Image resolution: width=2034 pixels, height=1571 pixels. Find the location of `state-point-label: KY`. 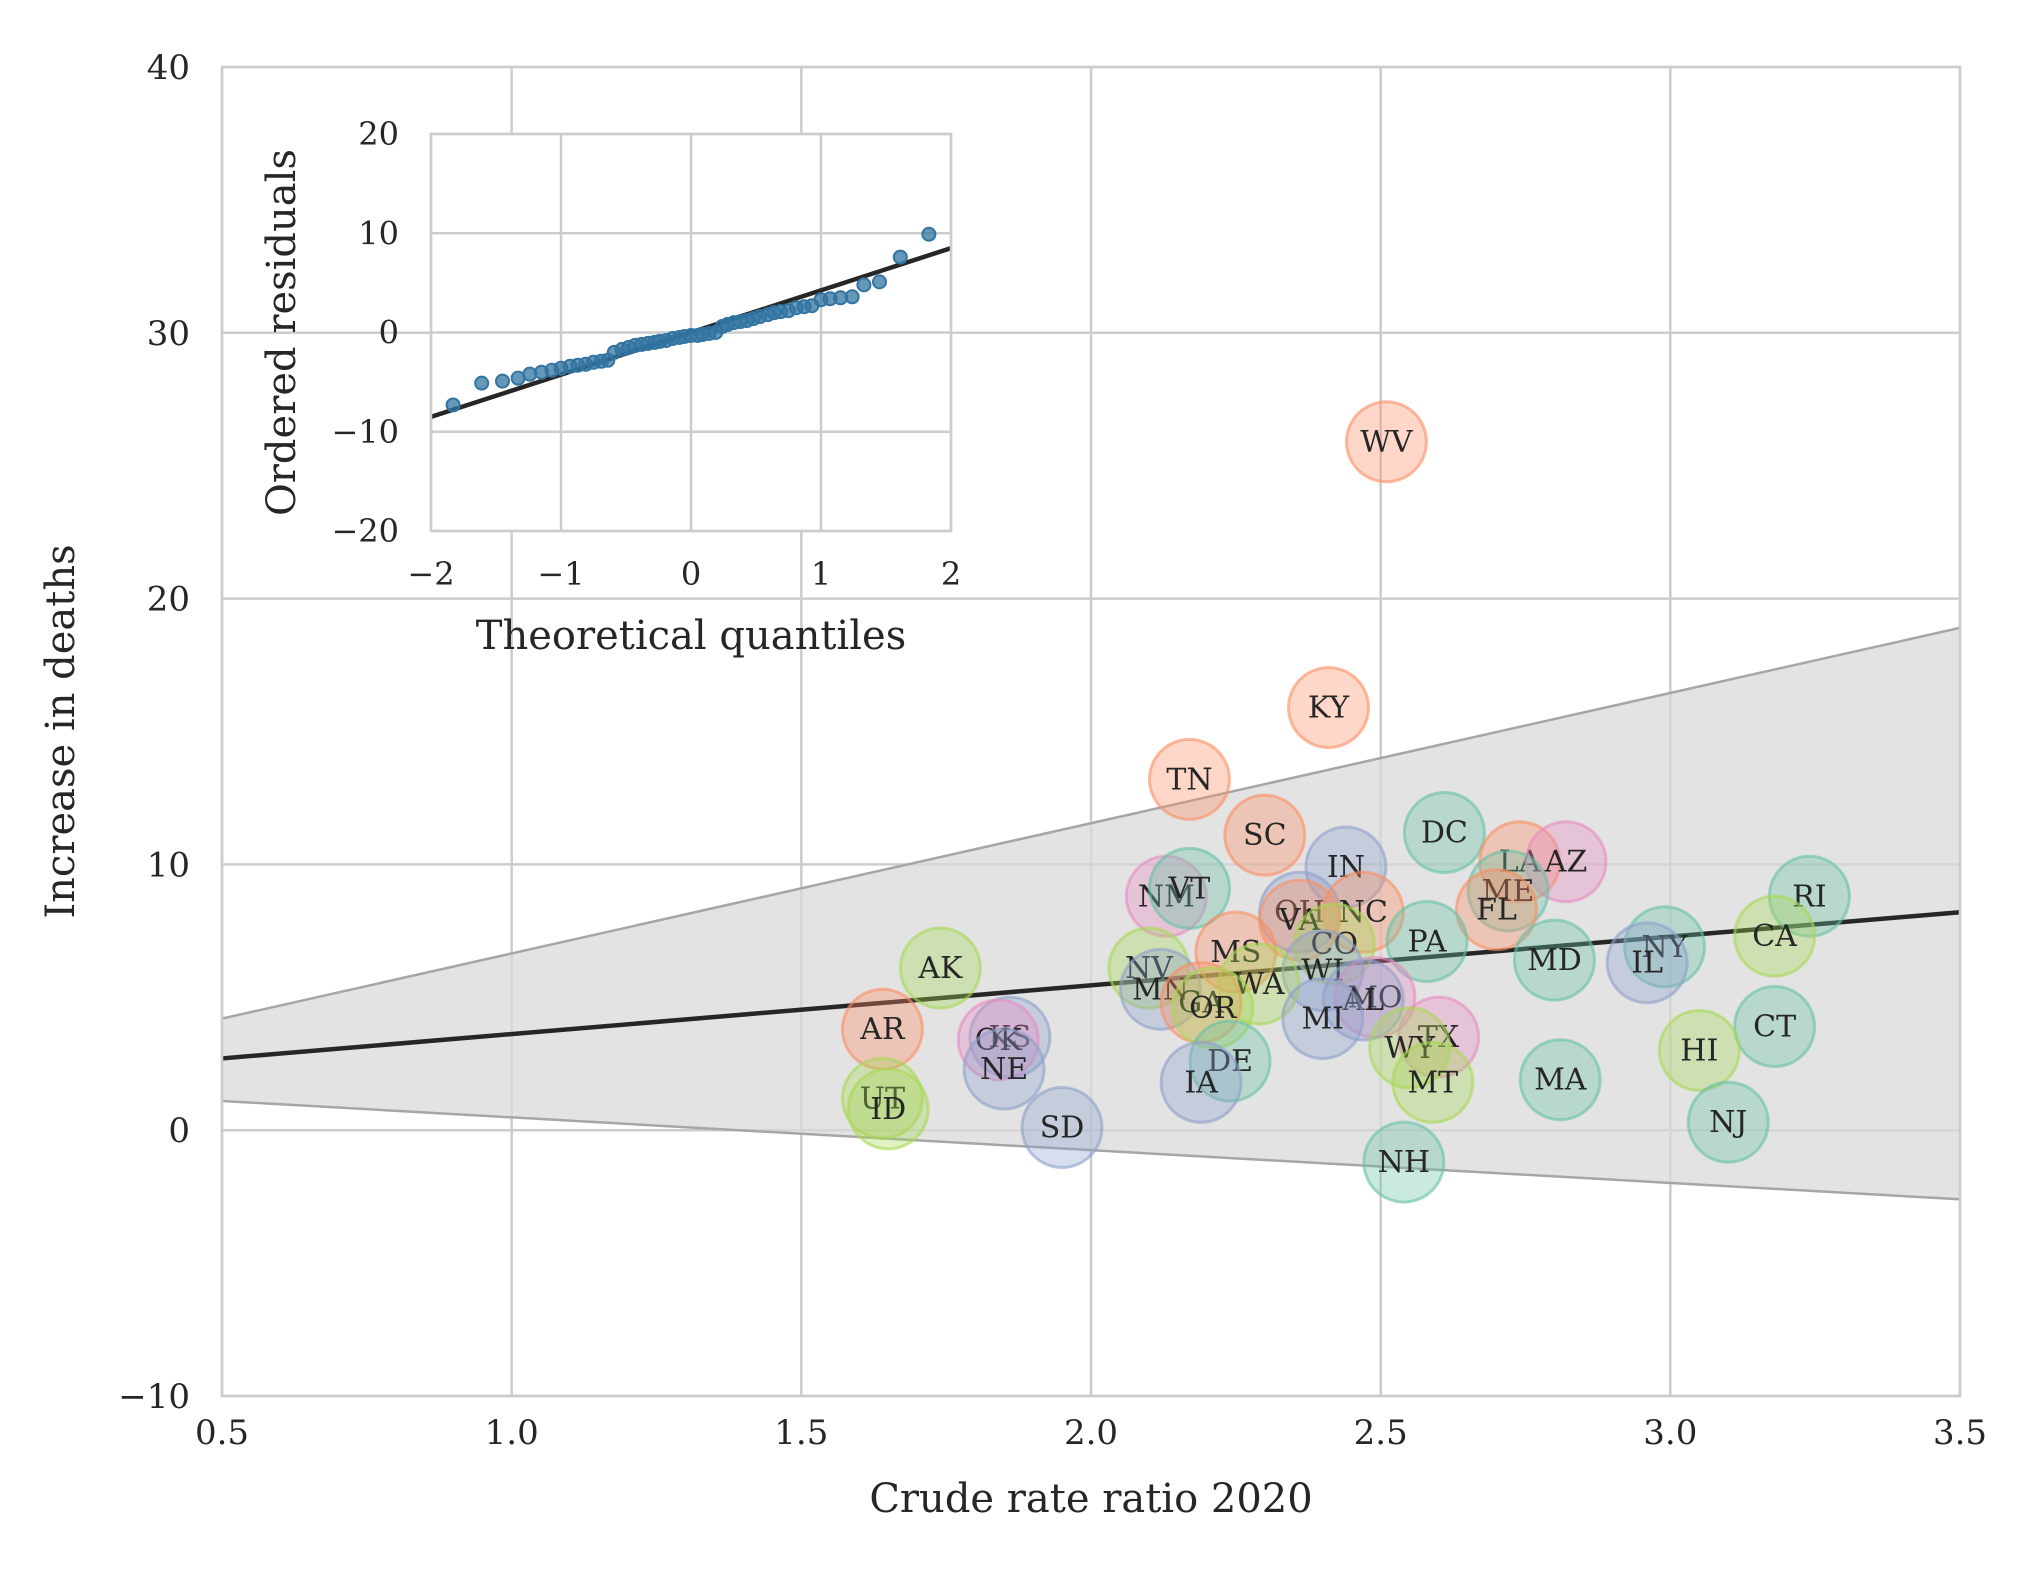

state-point-label: KY is located at coordinates (1329, 708).